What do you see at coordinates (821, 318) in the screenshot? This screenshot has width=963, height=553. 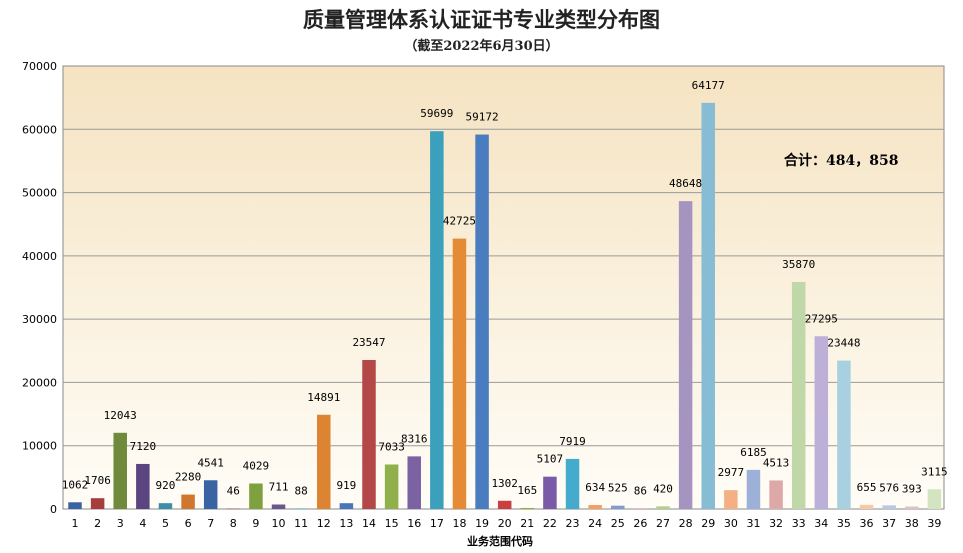 I see `data-label: 27295` at bounding box center [821, 318].